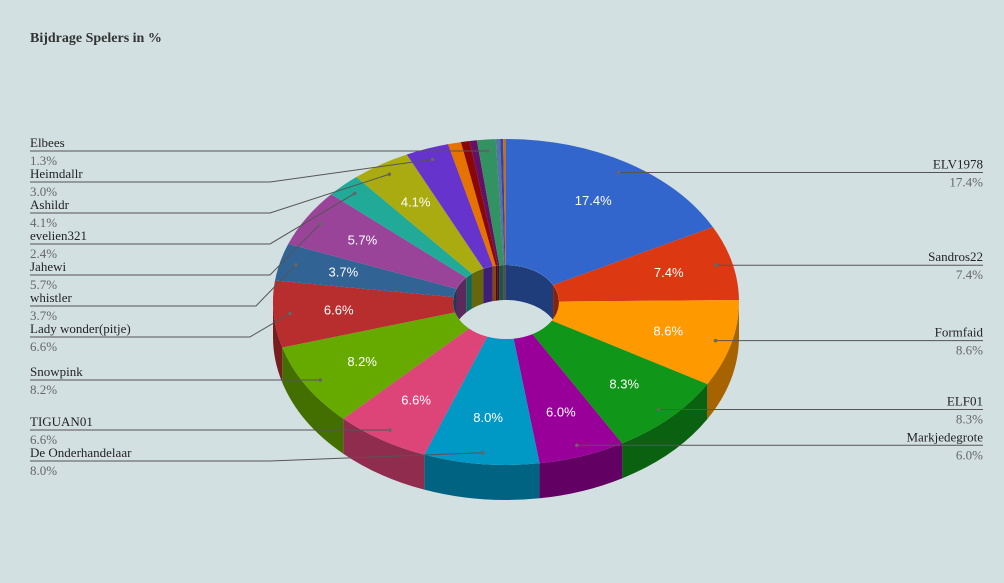  I want to click on legend-label: Formfaid, so click(959, 332).